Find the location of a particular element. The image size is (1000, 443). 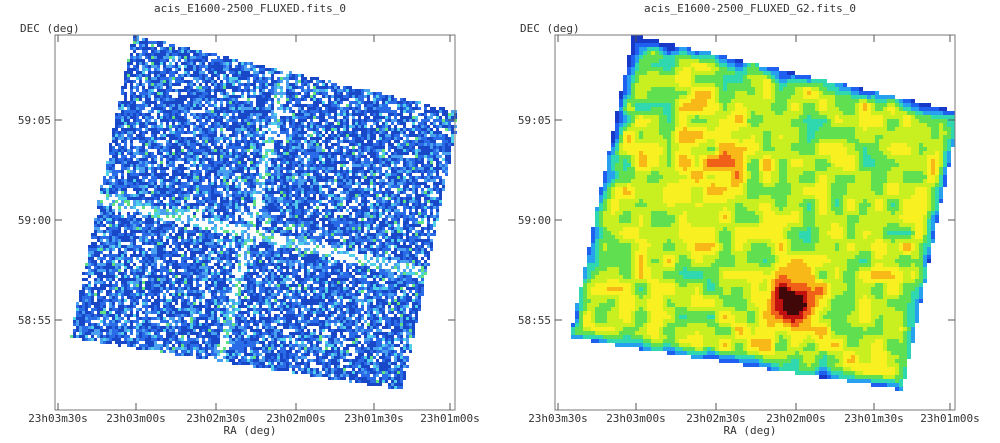

chart-title: acis_E1600-2500_FLUXED.fits_0 is located at coordinates (250, 8).